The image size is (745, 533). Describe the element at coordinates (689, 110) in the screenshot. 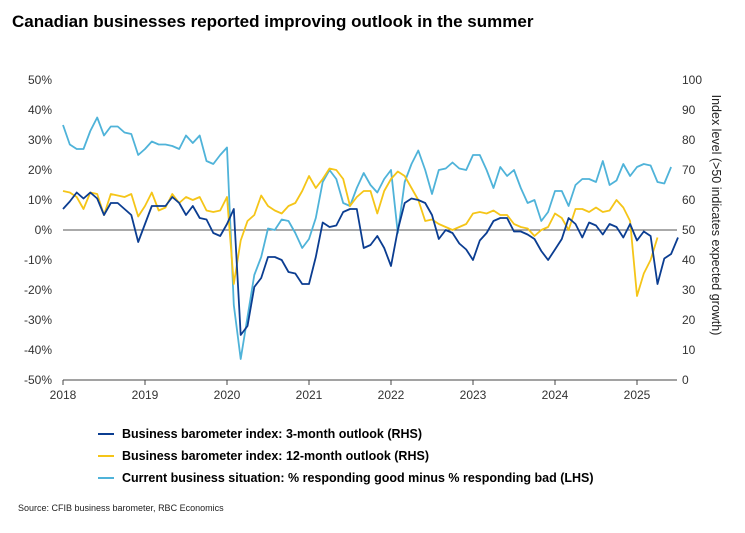

I see `y-right-tick-label: 90` at that location.